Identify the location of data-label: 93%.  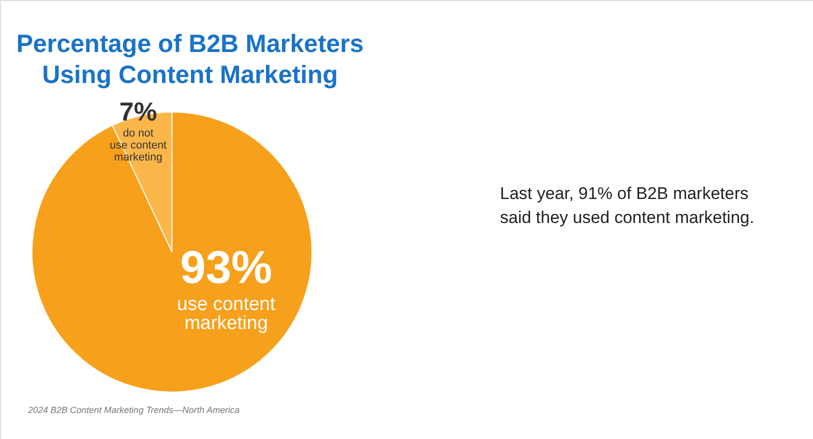
(226, 266).